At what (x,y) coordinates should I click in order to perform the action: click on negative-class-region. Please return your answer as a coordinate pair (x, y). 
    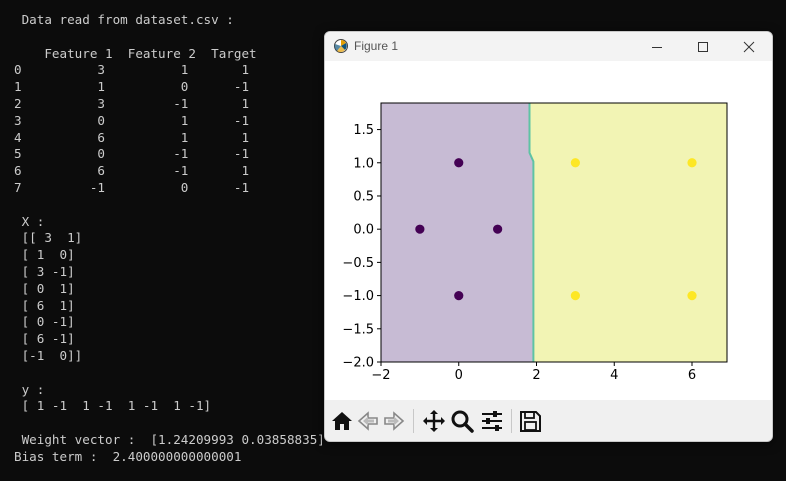
    Looking at the image, I should click on (457, 232).